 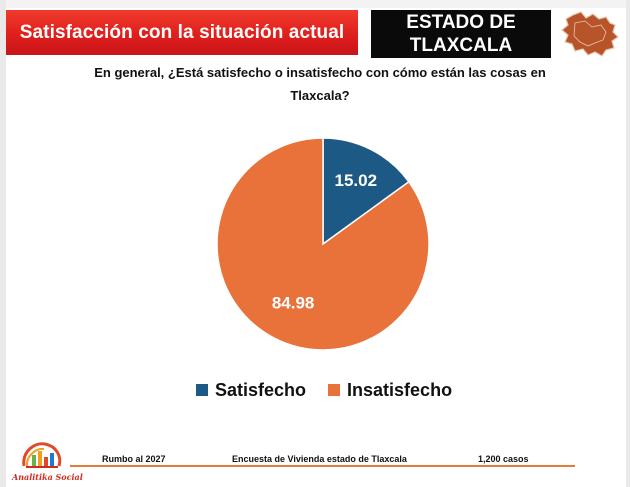 I want to click on legend-label-insatisfecho: Insatisfecho, so click(x=400, y=389).